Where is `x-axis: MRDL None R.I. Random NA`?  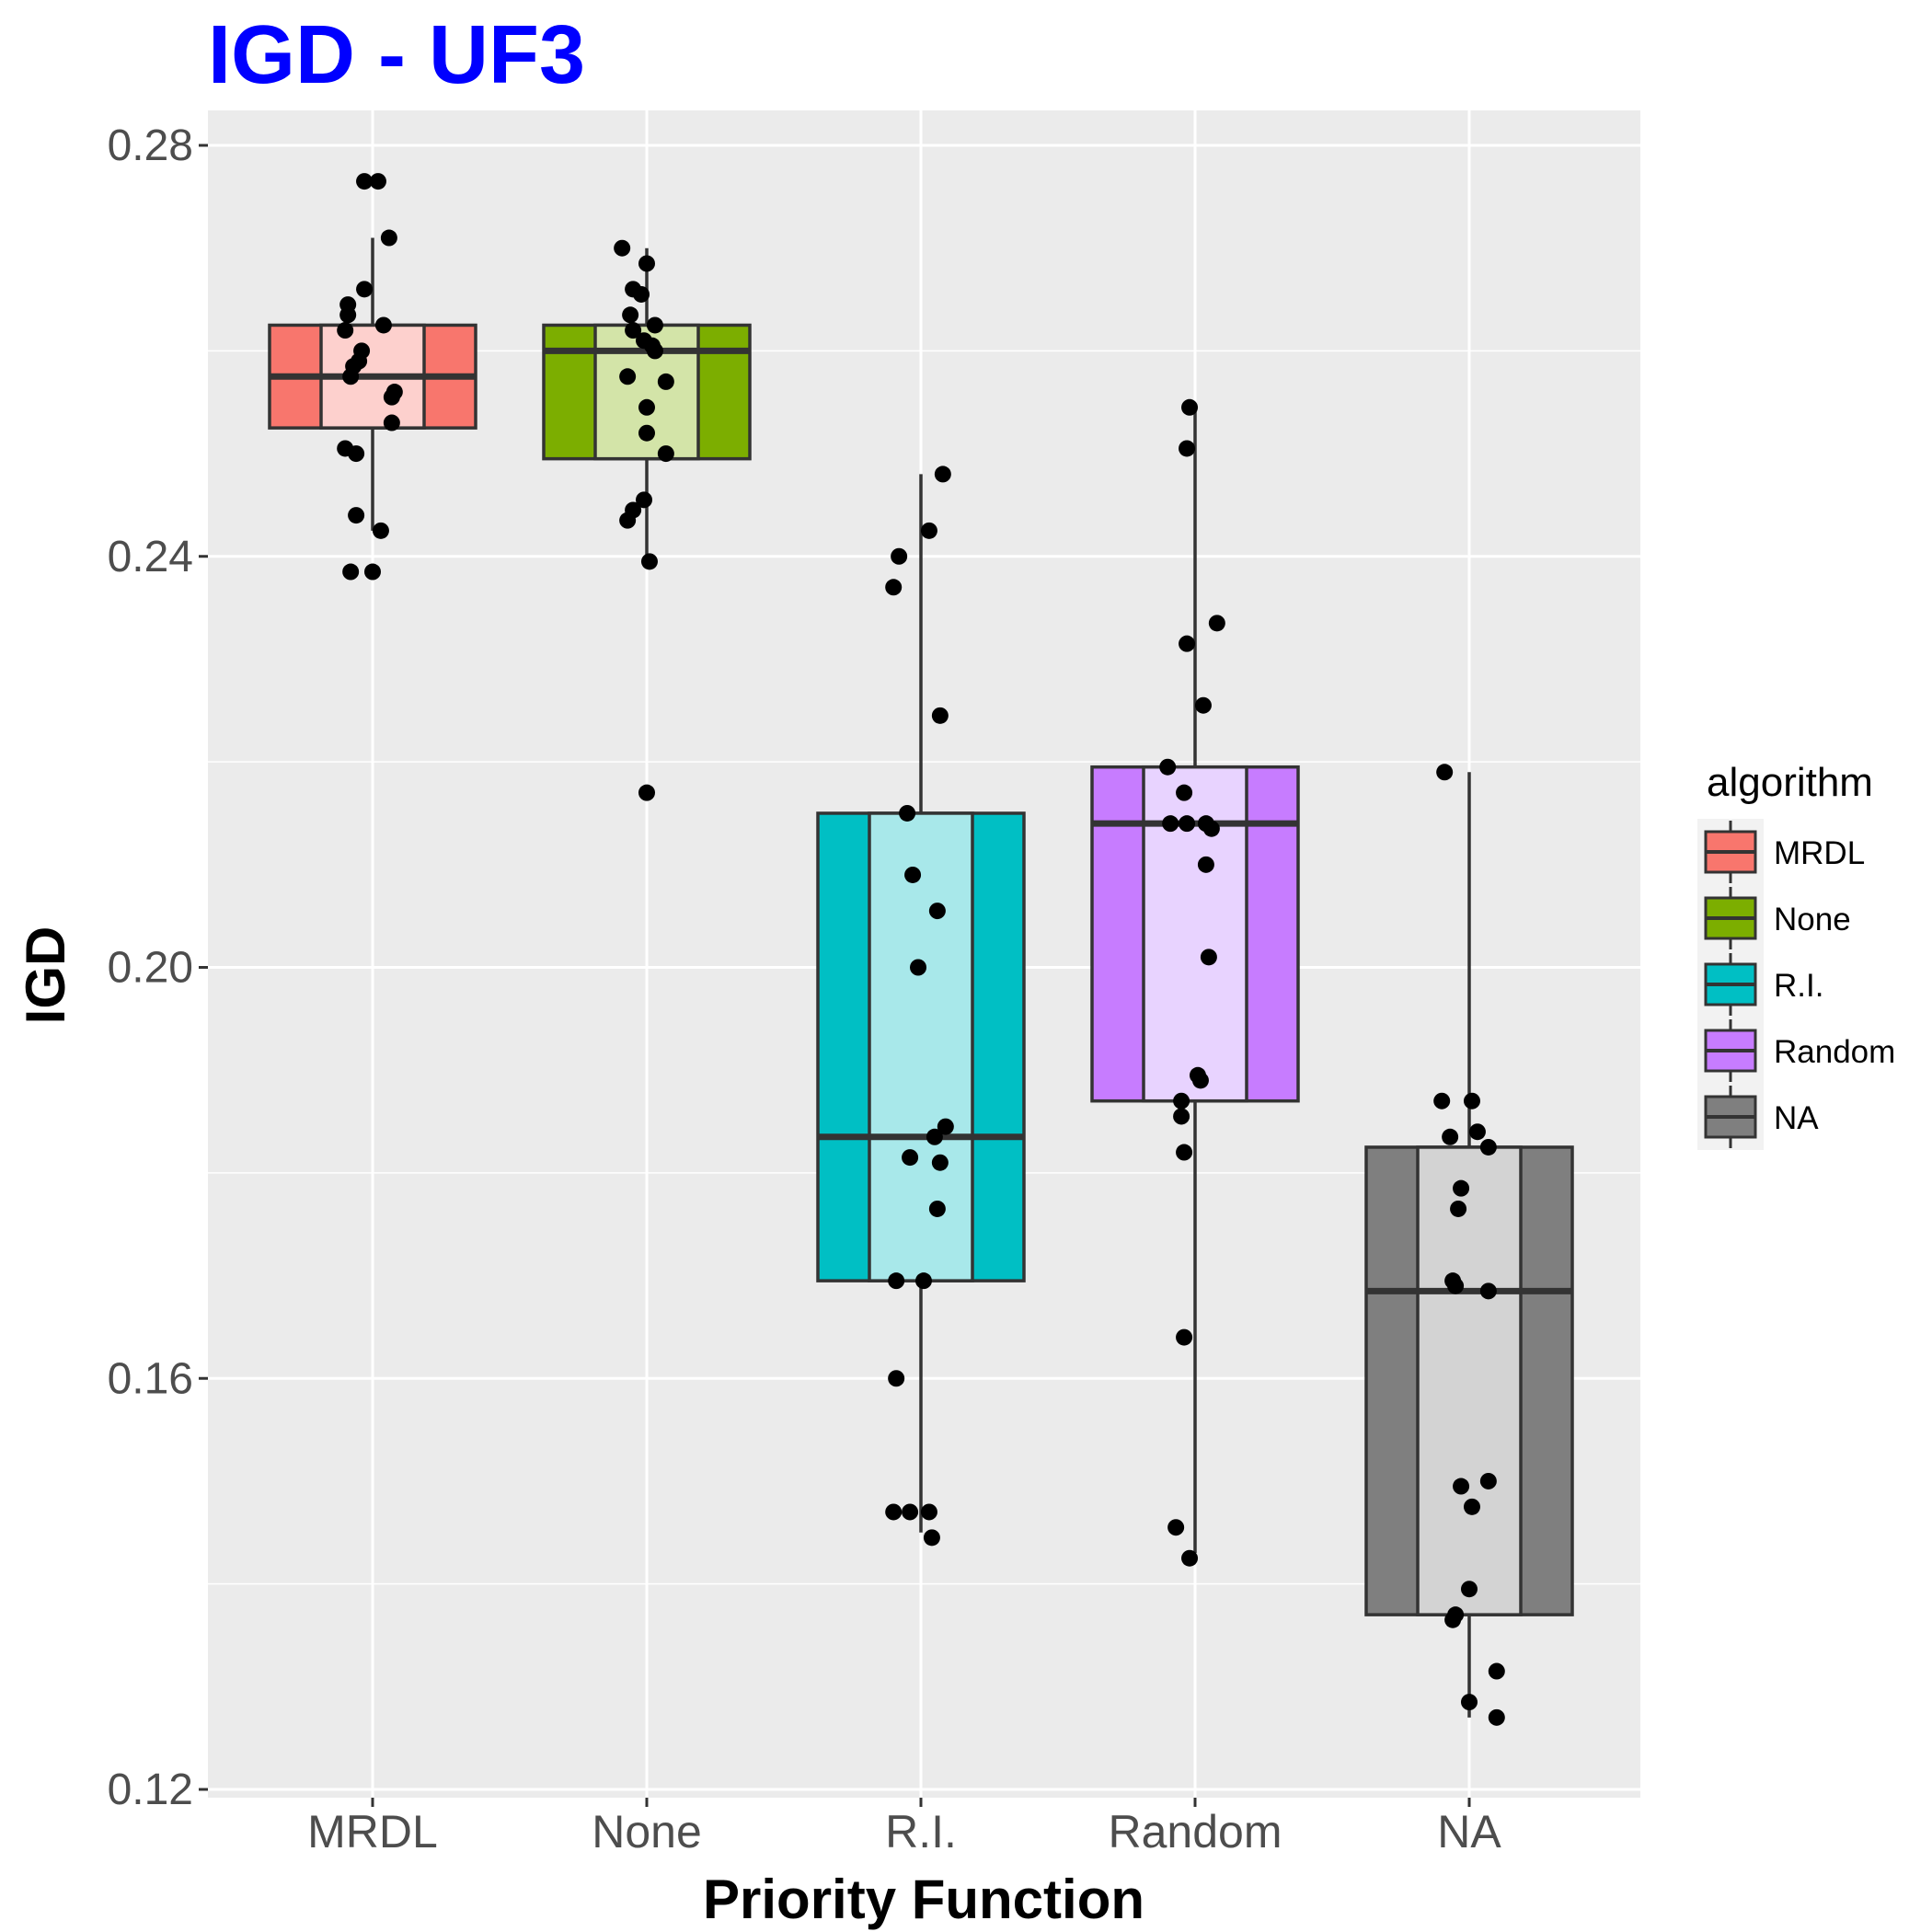 x-axis: MRDL None R.I. Random NA is located at coordinates (904, 1827).